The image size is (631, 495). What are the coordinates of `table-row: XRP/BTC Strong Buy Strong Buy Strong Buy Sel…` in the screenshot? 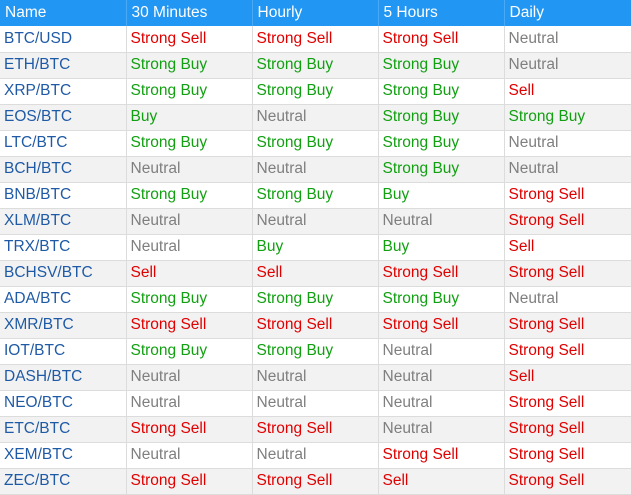 It's located at (315, 91).